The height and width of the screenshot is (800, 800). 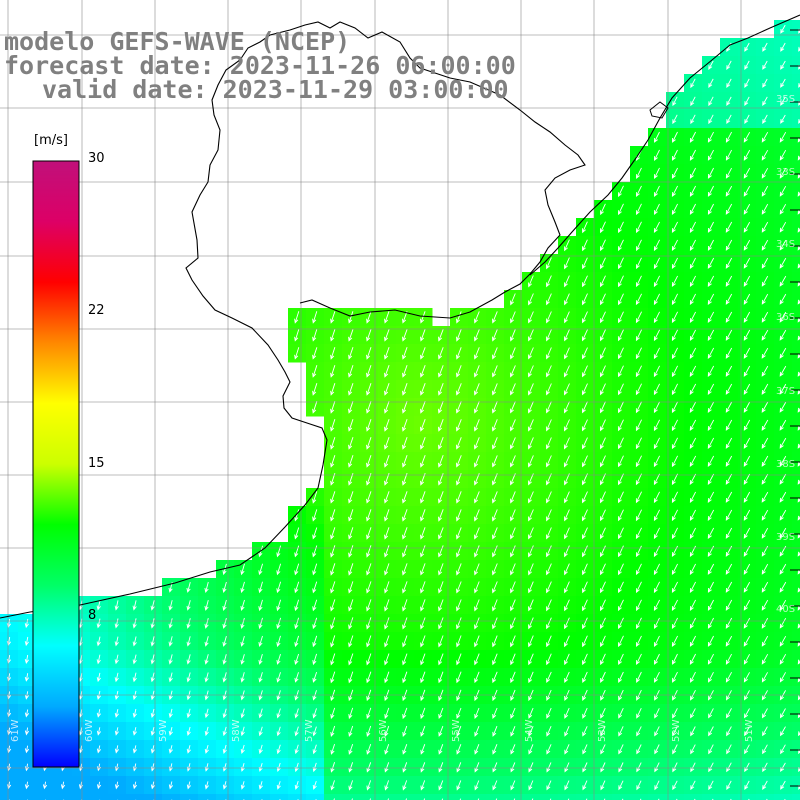 What do you see at coordinates (529, 730) in the screenshot?
I see `lon-label-54w: 54W` at bounding box center [529, 730].